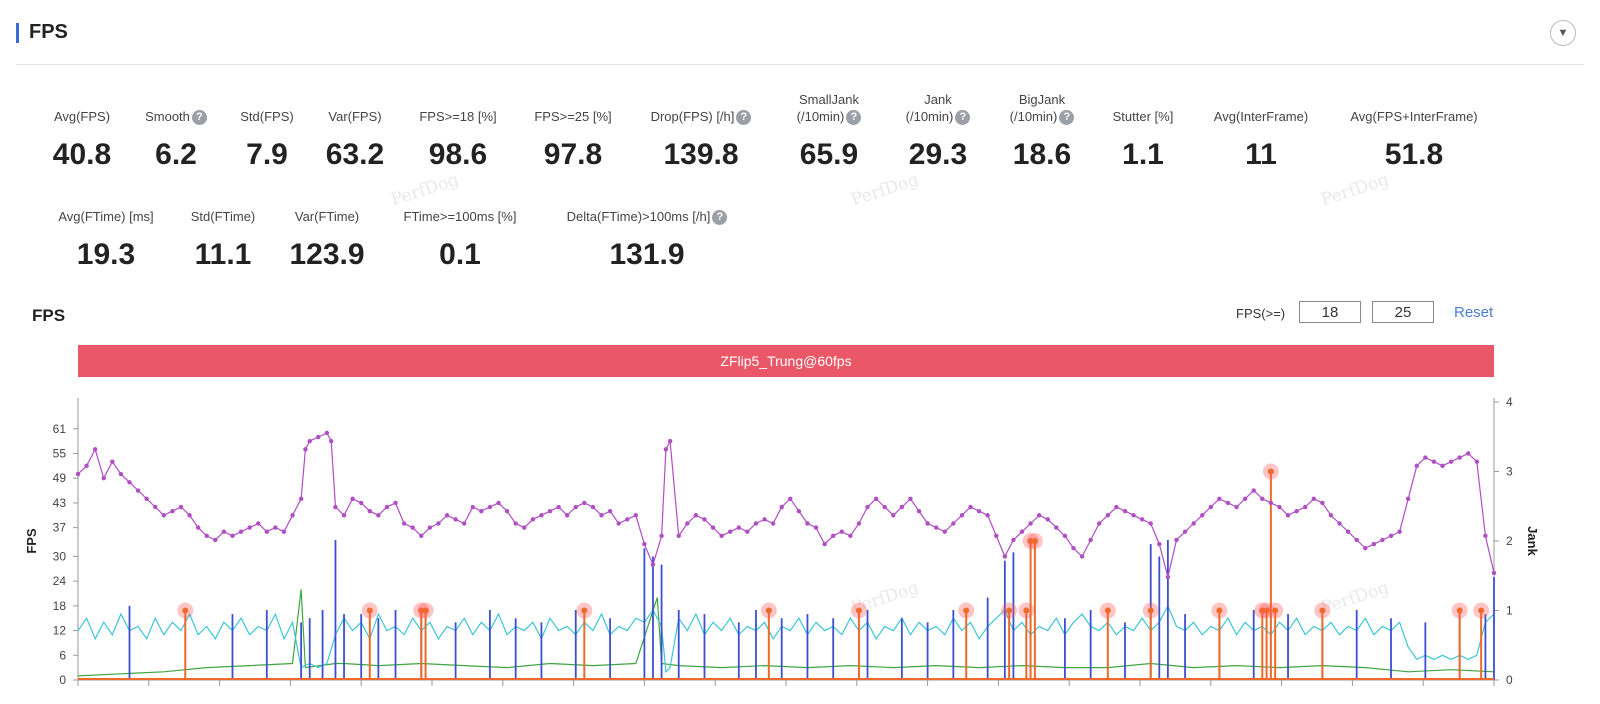 This screenshot has width=1600, height=704. What do you see at coordinates (1509, 402) in the screenshot?
I see `y2-tick-label: 4` at bounding box center [1509, 402].